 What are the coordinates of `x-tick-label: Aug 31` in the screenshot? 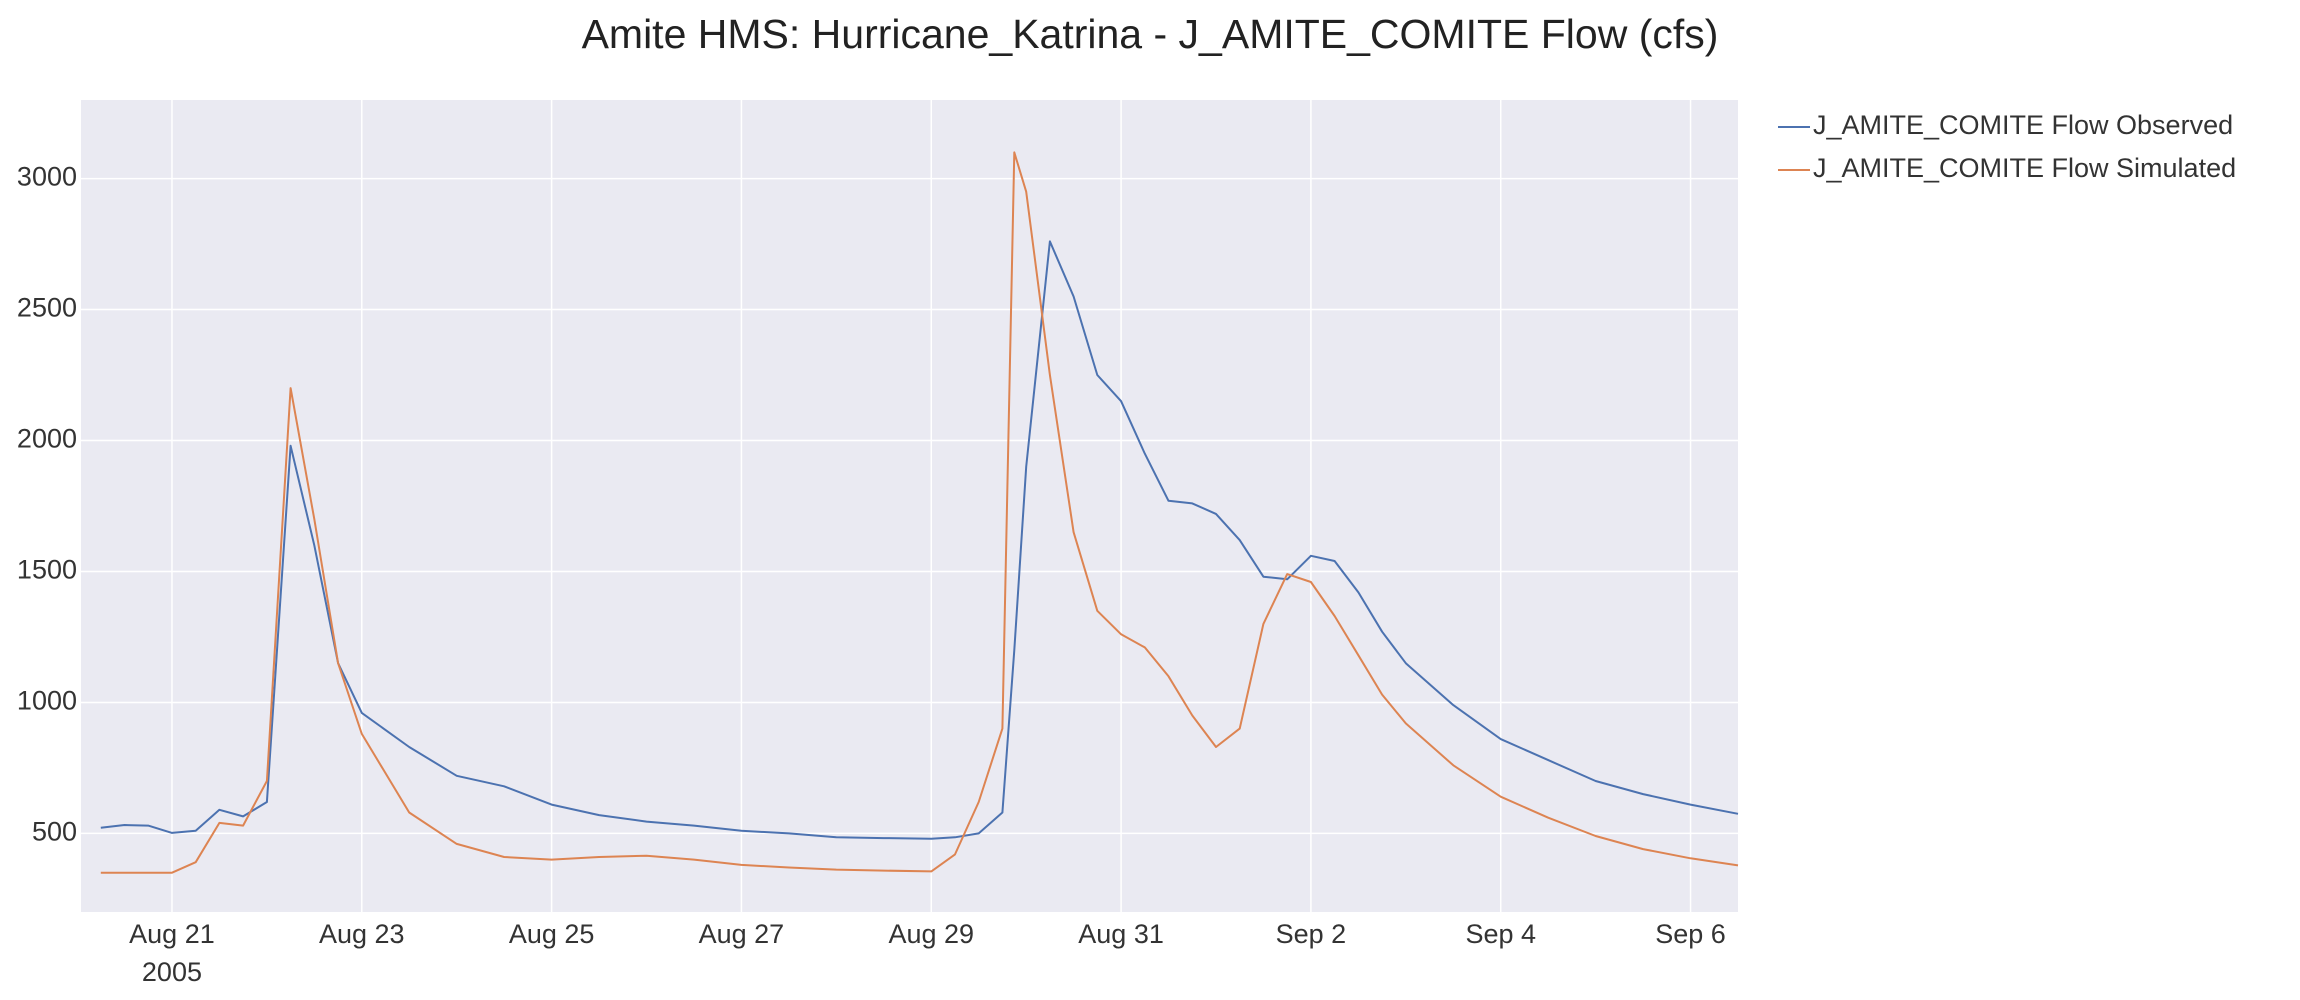 It's located at (1121, 934).